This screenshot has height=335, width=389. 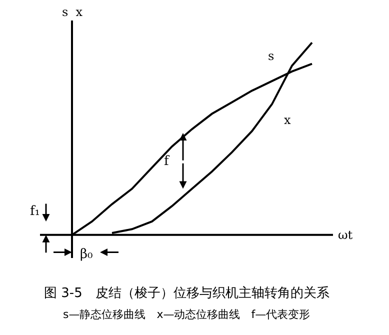 I want to click on x-axis-title: ωt, so click(x=345, y=235).